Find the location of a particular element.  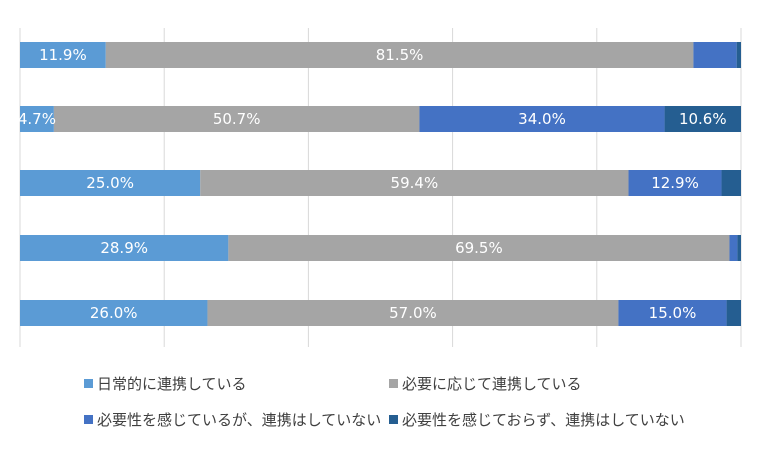

data-label: 81.5% is located at coordinates (400, 55).